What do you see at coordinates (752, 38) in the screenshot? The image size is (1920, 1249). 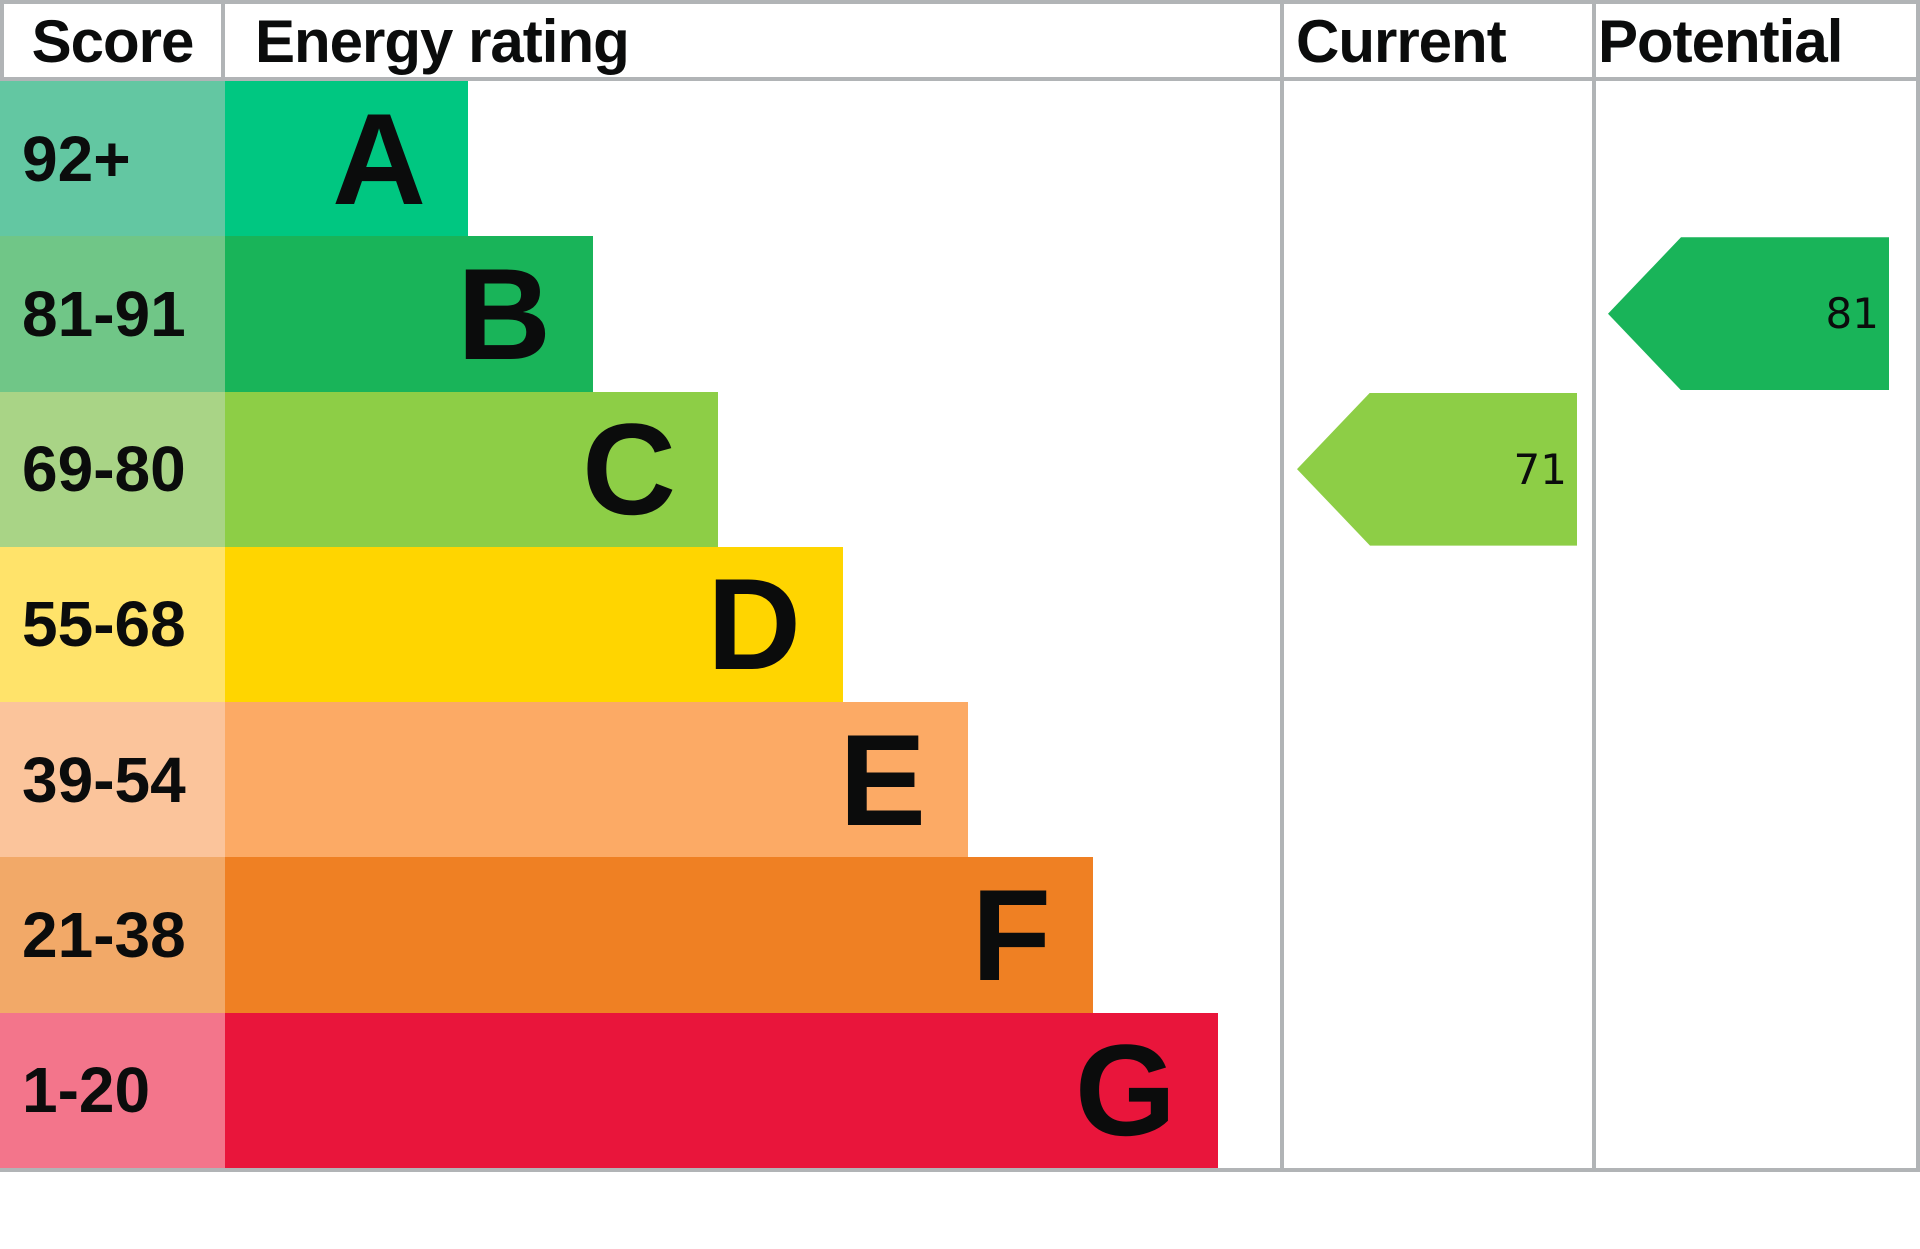 I see `energy-rating-header: Energy rating` at bounding box center [752, 38].